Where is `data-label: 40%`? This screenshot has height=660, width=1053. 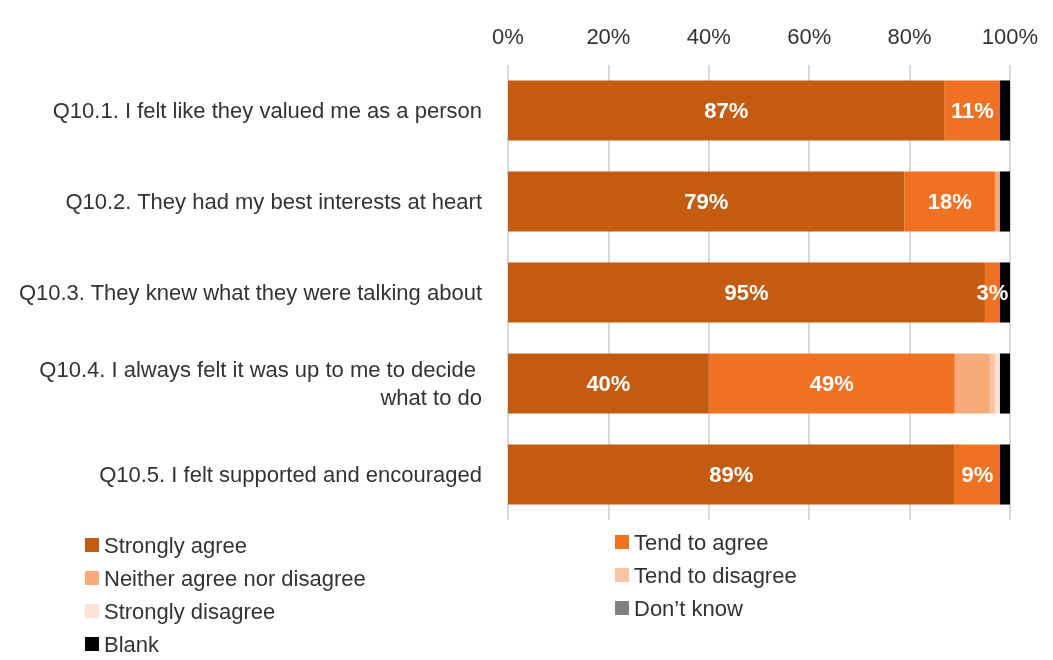 data-label: 40% is located at coordinates (608, 383).